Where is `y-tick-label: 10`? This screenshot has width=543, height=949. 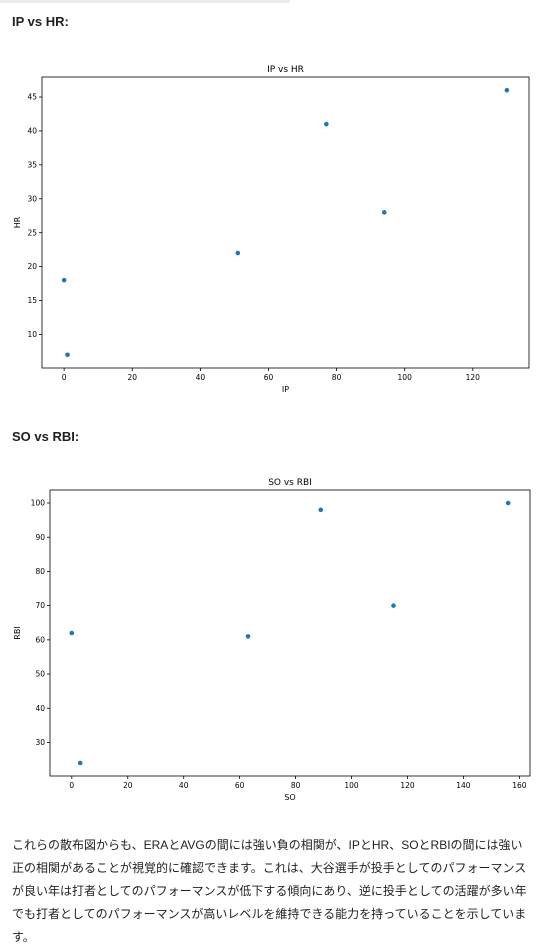 y-tick-label: 10 is located at coordinates (32, 334).